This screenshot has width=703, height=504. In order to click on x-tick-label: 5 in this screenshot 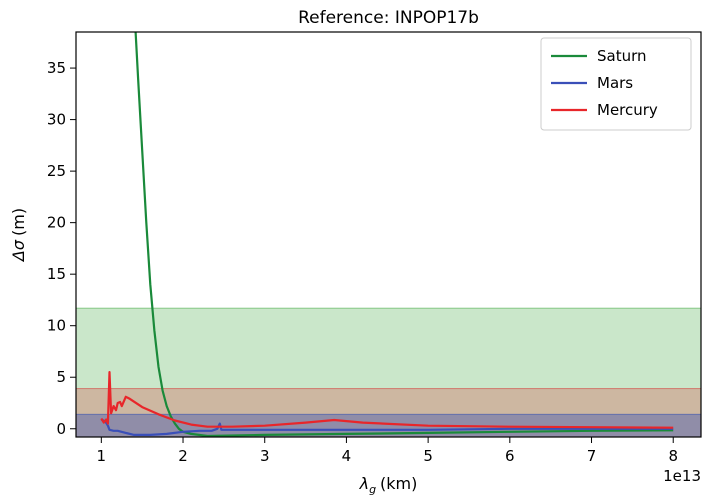, I will do `click(428, 456)`.